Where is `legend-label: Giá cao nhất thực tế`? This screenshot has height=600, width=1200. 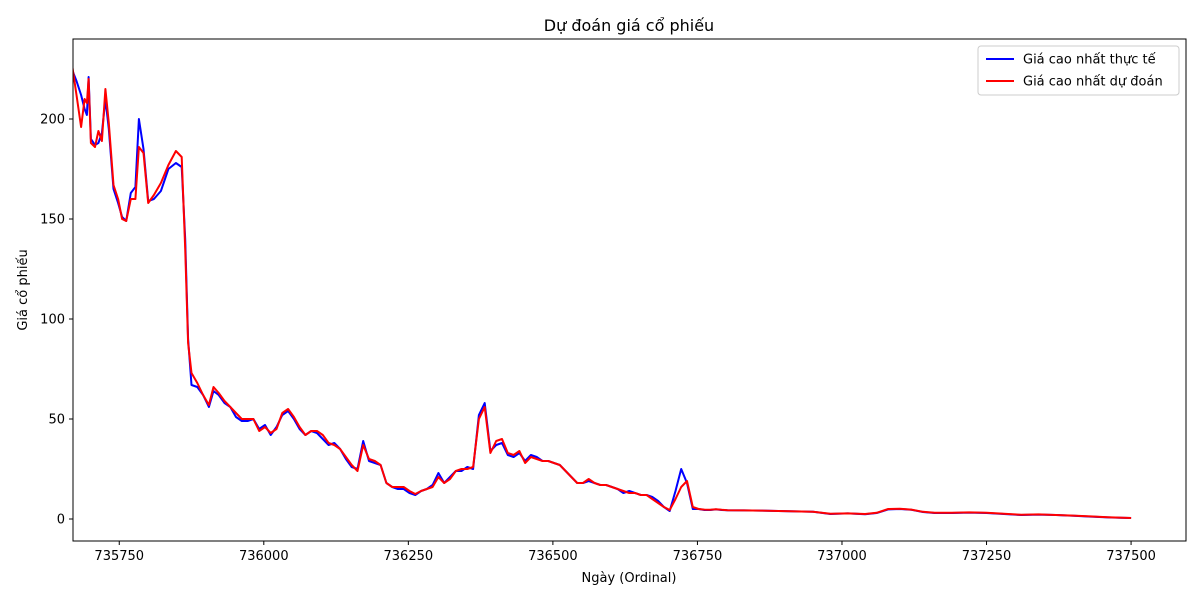 legend-label: Giá cao nhất thực tế is located at coordinates (1089, 60).